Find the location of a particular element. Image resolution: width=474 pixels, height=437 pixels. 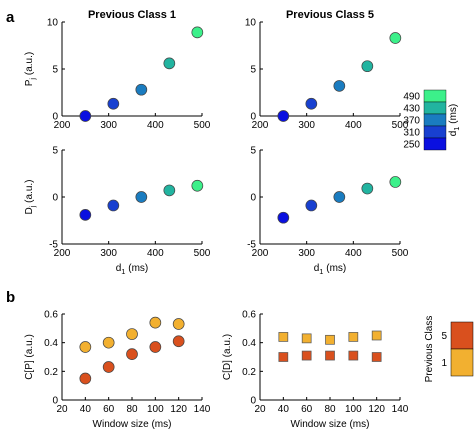

y-axis-label: Pj (a.u.) is located at coordinates (30, 69).